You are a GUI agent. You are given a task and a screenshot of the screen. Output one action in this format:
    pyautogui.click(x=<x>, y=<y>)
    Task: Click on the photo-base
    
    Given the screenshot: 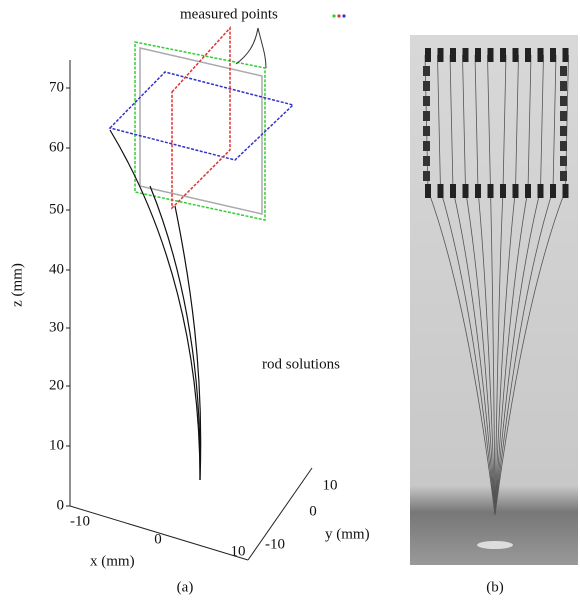 What is the action you would take?
    pyautogui.click(x=495, y=545)
    